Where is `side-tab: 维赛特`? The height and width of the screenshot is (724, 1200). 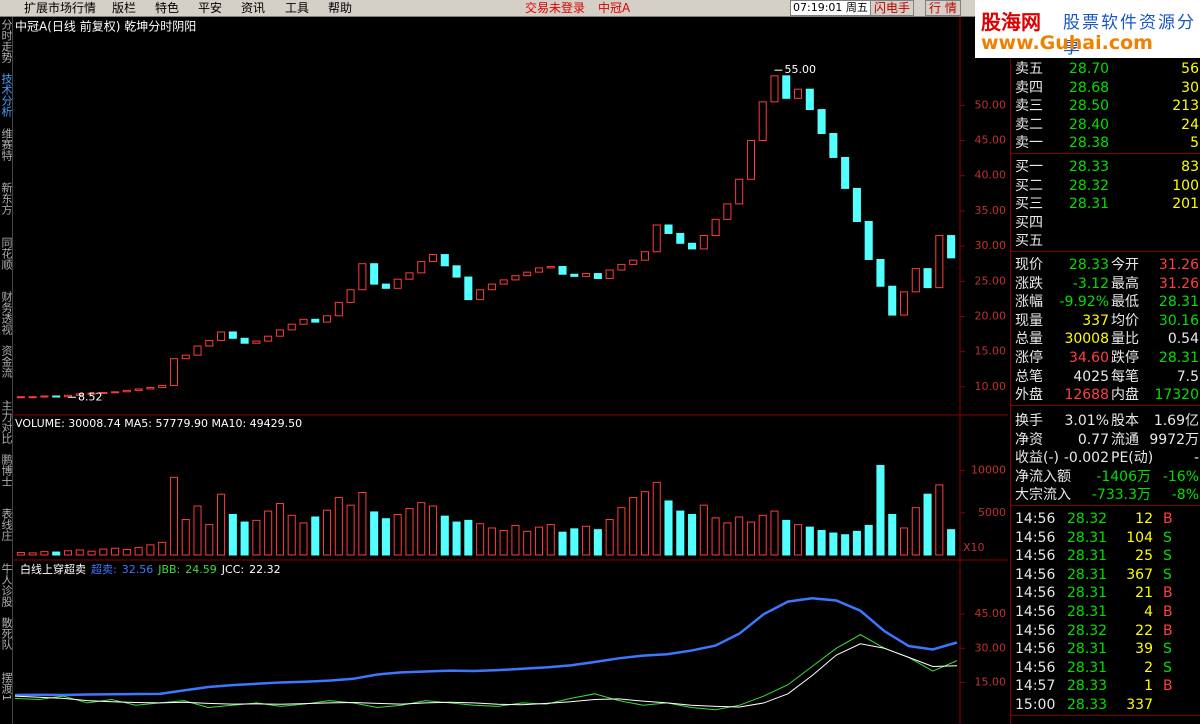 side-tab: 维赛特 is located at coordinates (6, 144).